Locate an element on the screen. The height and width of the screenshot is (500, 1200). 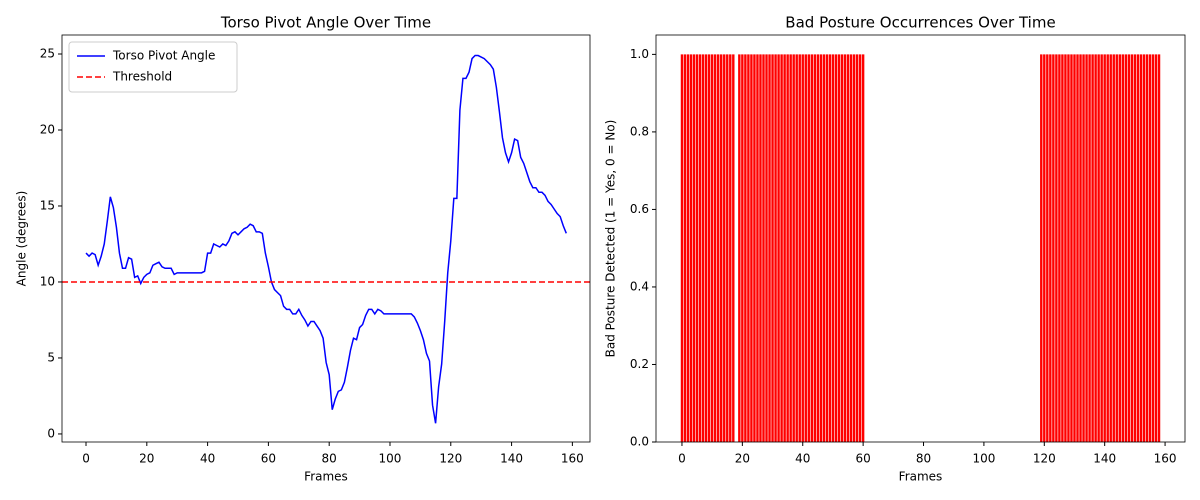
x-tick-label: 160 is located at coordinates (1165, 459).